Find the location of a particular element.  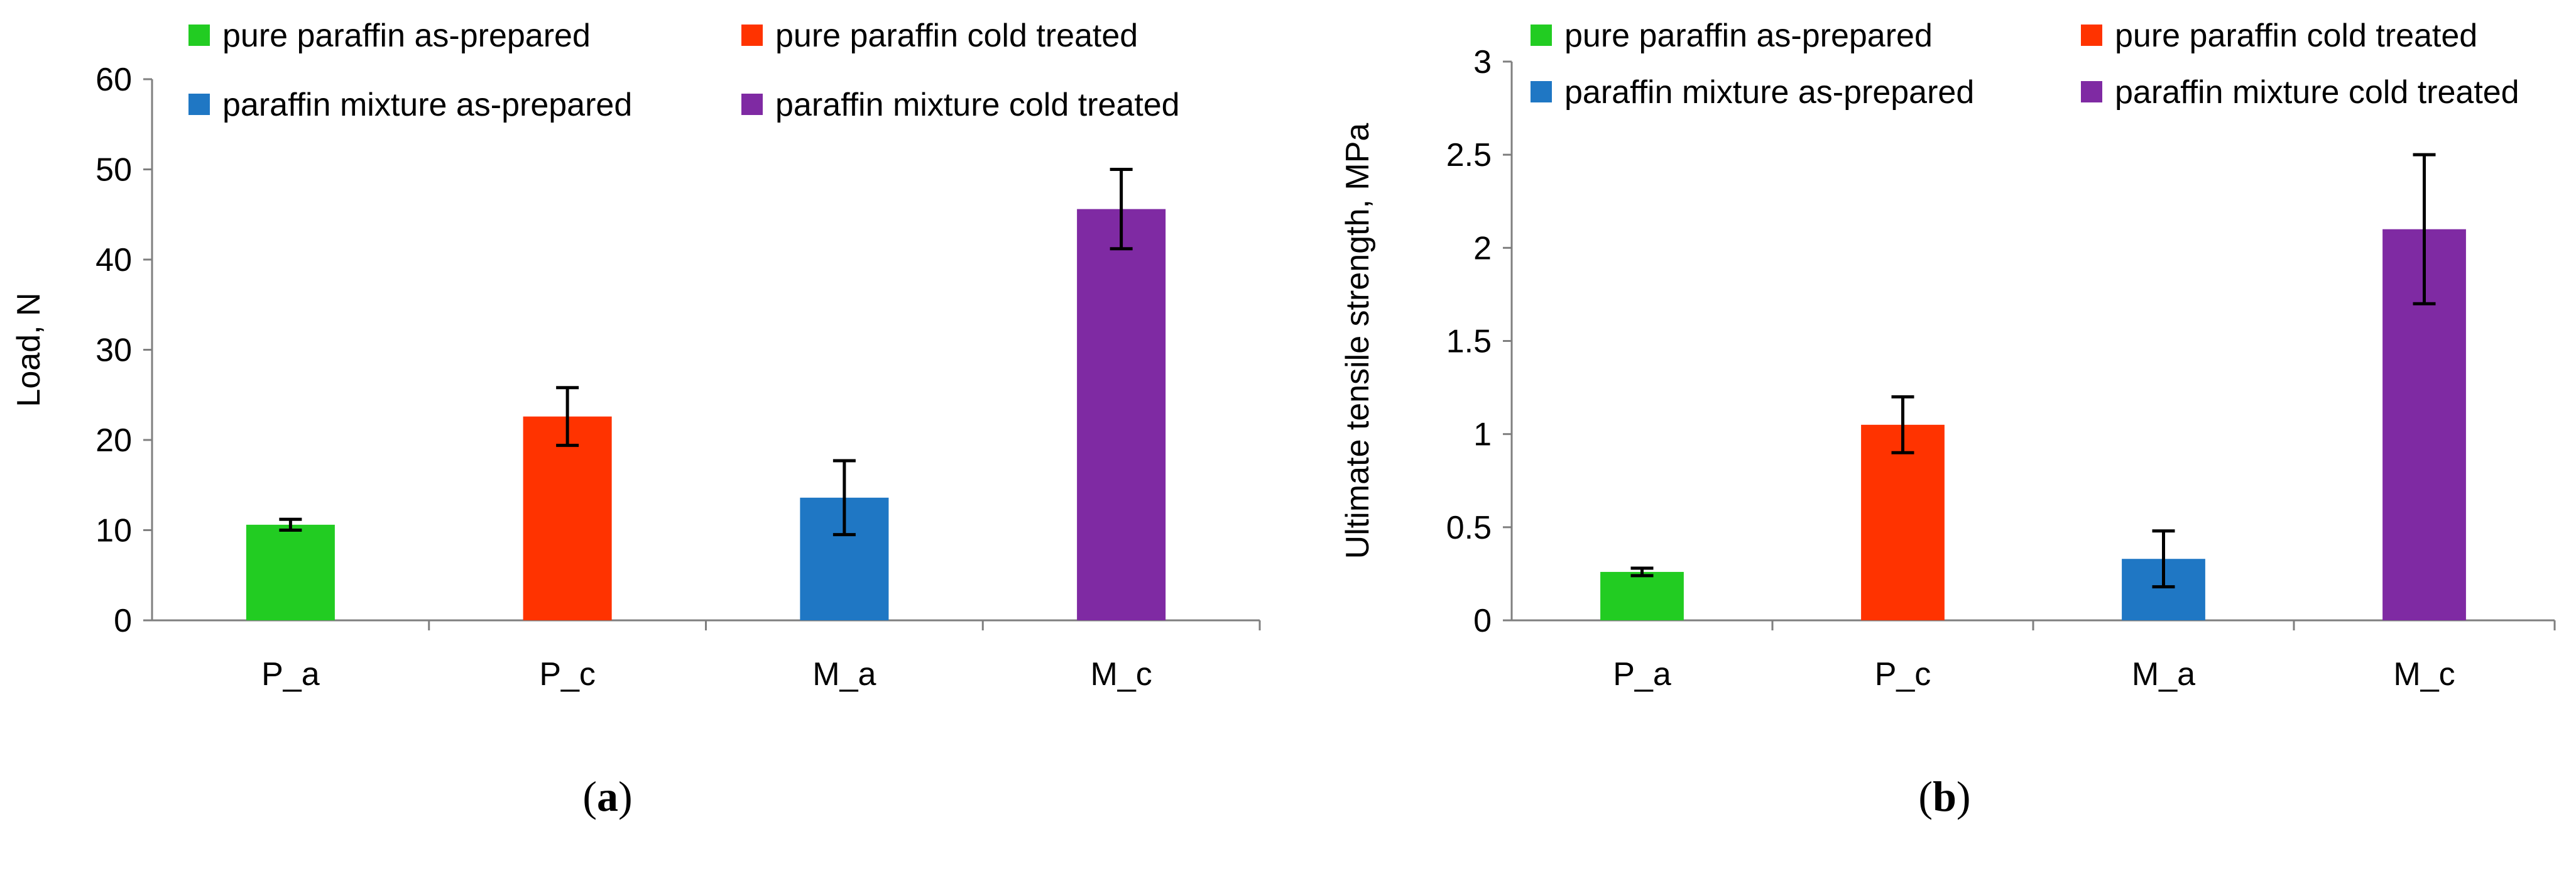

y-tick-label: 10 is located at coordinates (114, 531).